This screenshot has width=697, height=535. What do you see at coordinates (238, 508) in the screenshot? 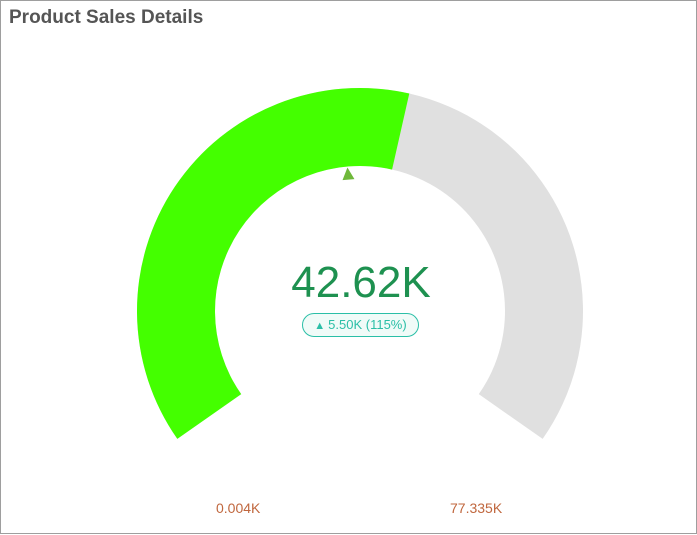
I see `gauge-min-label: 0.004K` at bounding box center [238, 508].